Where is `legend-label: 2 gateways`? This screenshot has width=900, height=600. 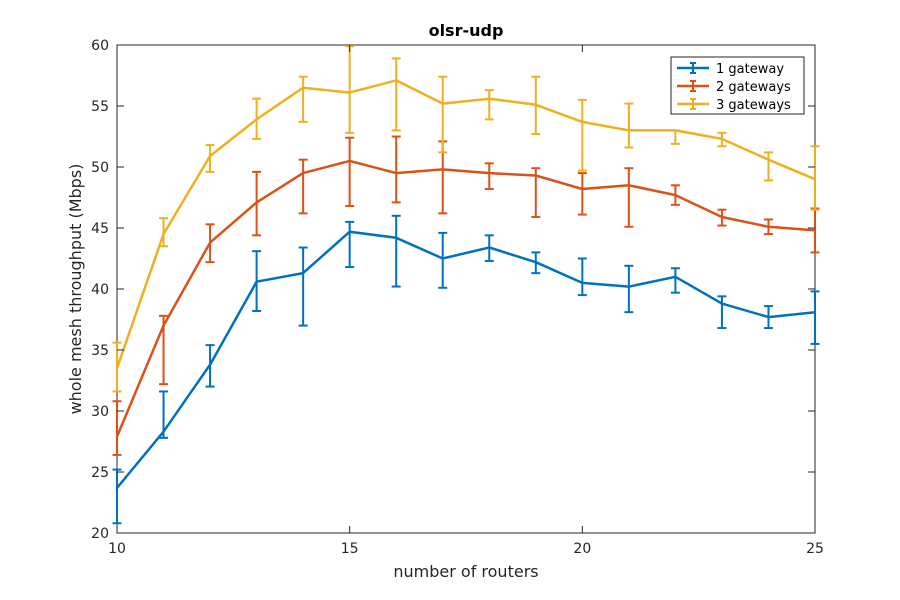
legend-label: 2 gateways is located at coordinates (753, 87).